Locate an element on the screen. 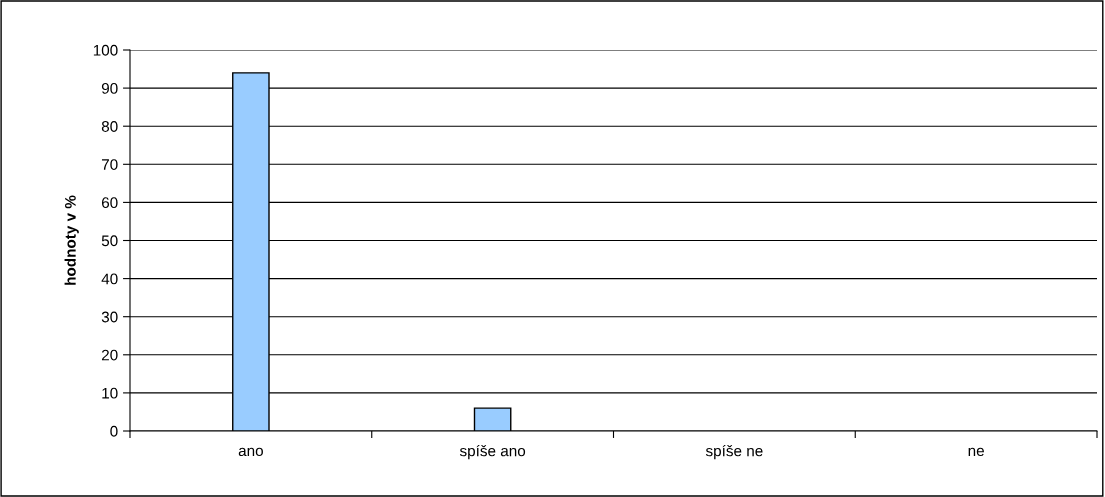  y-axis-title: hodnoty v % is located at coordinates (71, 240).